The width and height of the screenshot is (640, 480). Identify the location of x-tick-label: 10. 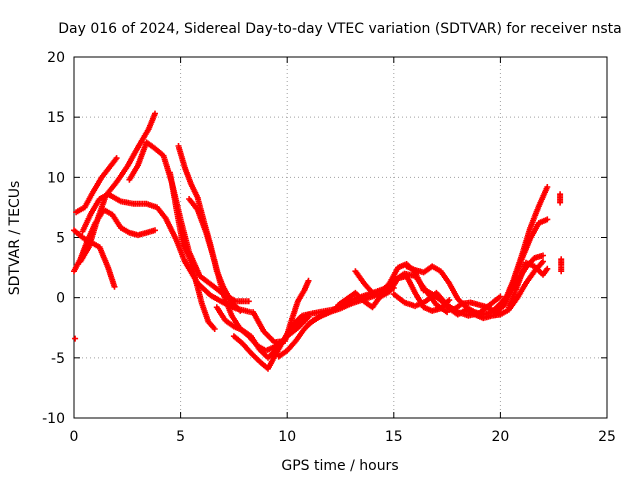
(287, 437).